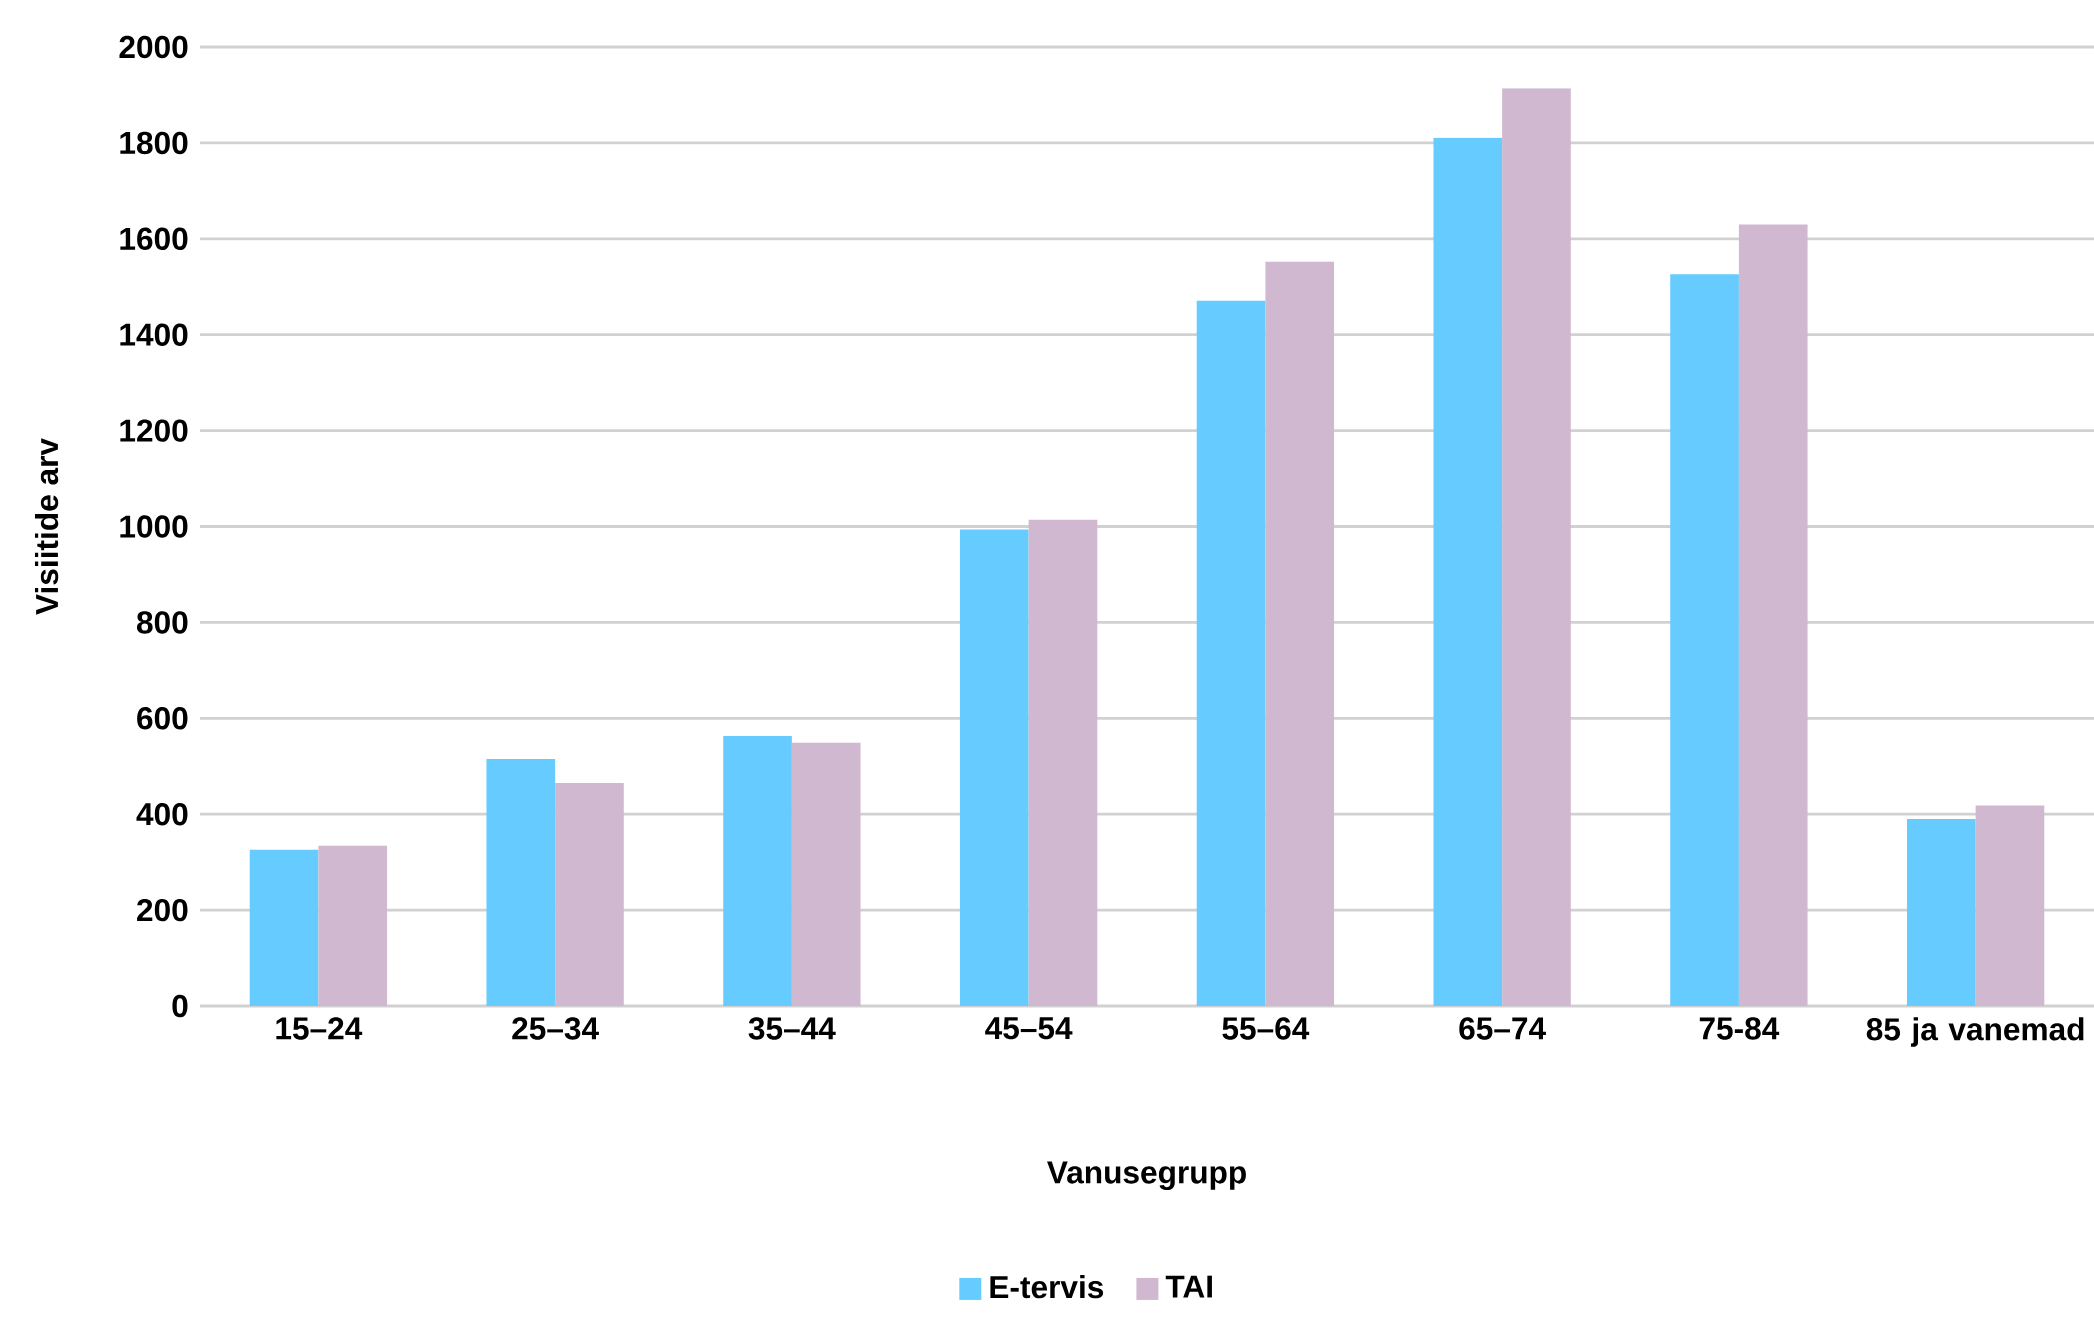 The image size is (2094, 1318). I want to click on y-tick-label: 1400, so click(154, 334).